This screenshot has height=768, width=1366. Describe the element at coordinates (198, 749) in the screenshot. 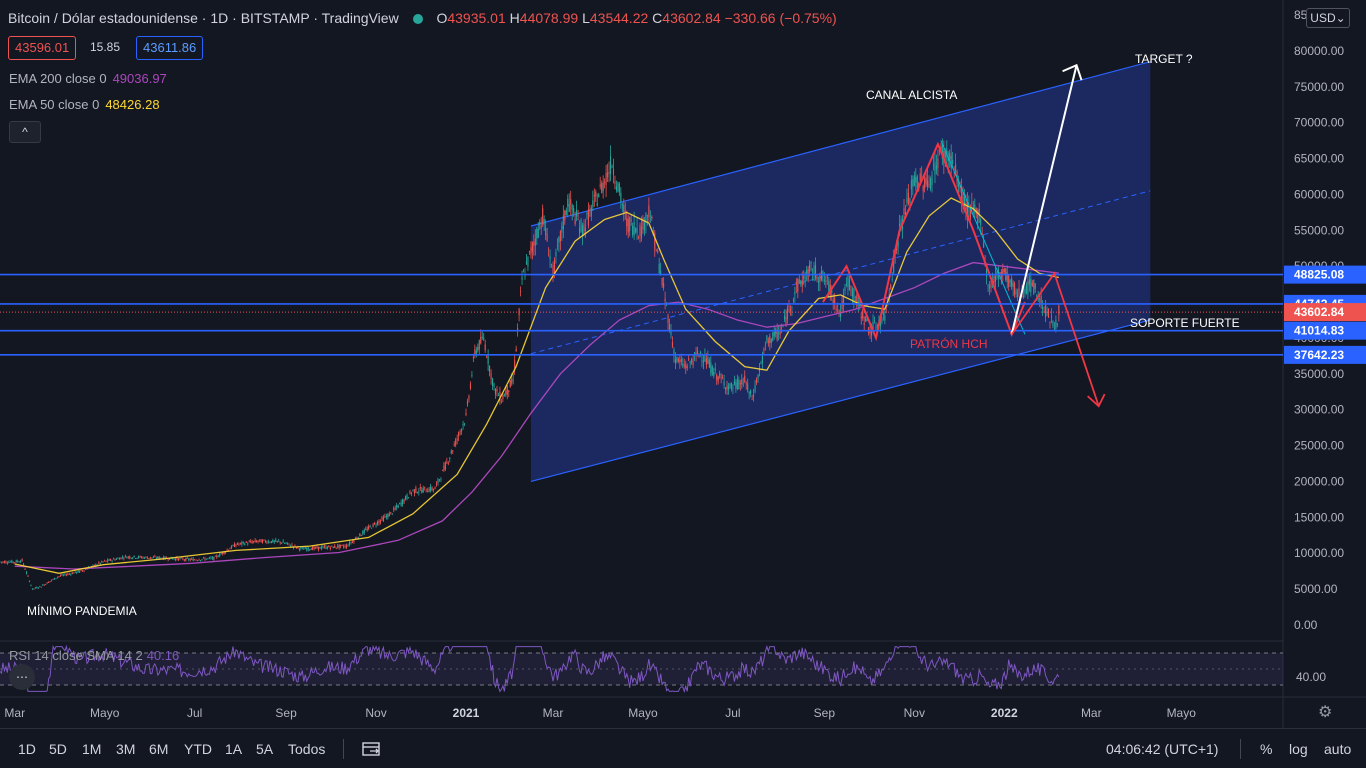

I see `timeframe-ytd: YTD` at that location.